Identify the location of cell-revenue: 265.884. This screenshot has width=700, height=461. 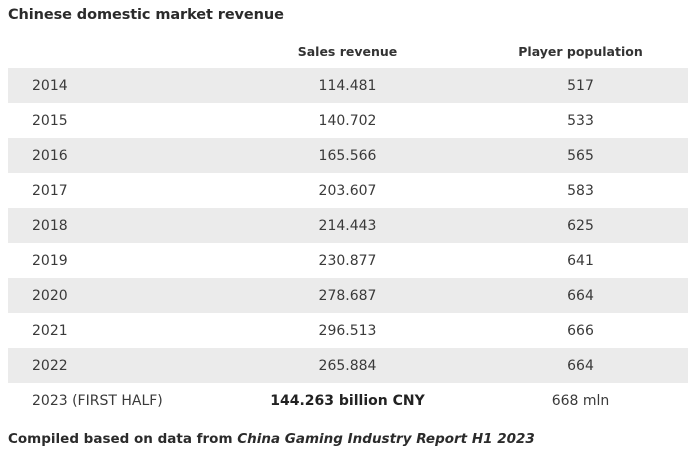
(347, 365).